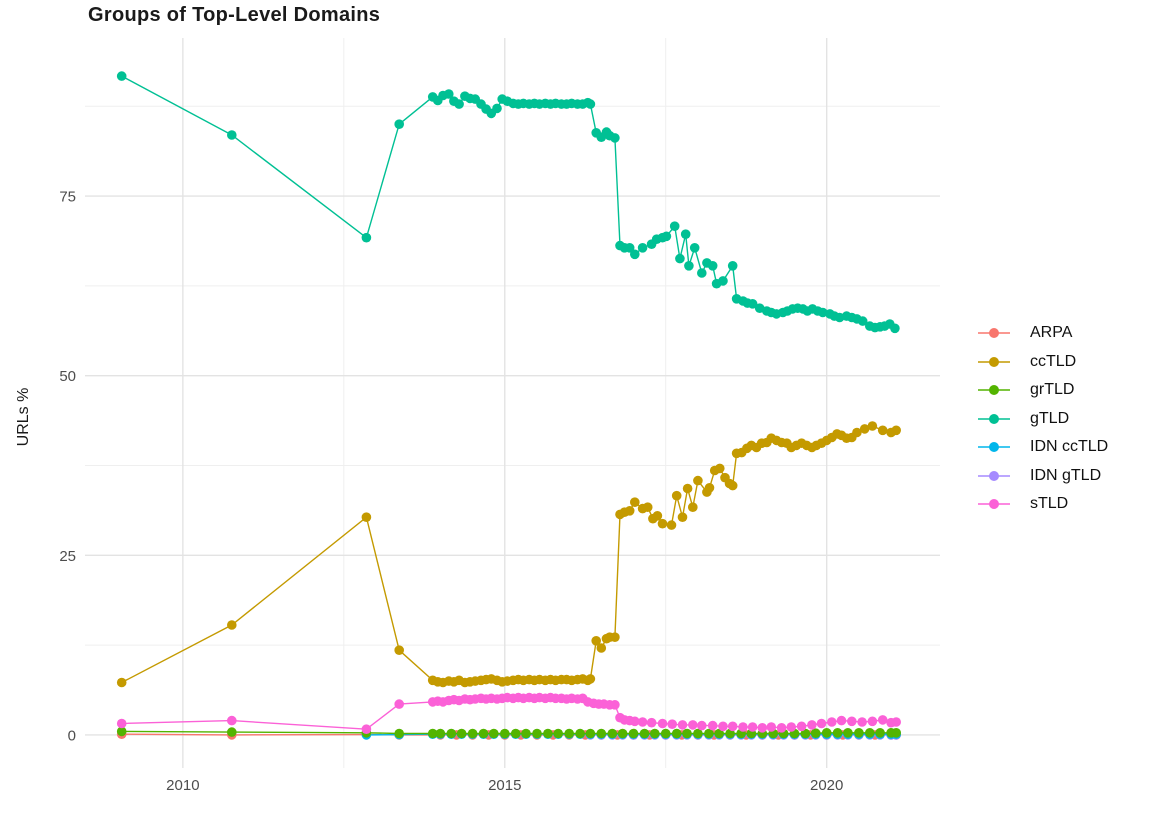  Describe the element at coordinates (1066, 475) in the screenshot. I see `legend-label: IDN gTLD` at that location.